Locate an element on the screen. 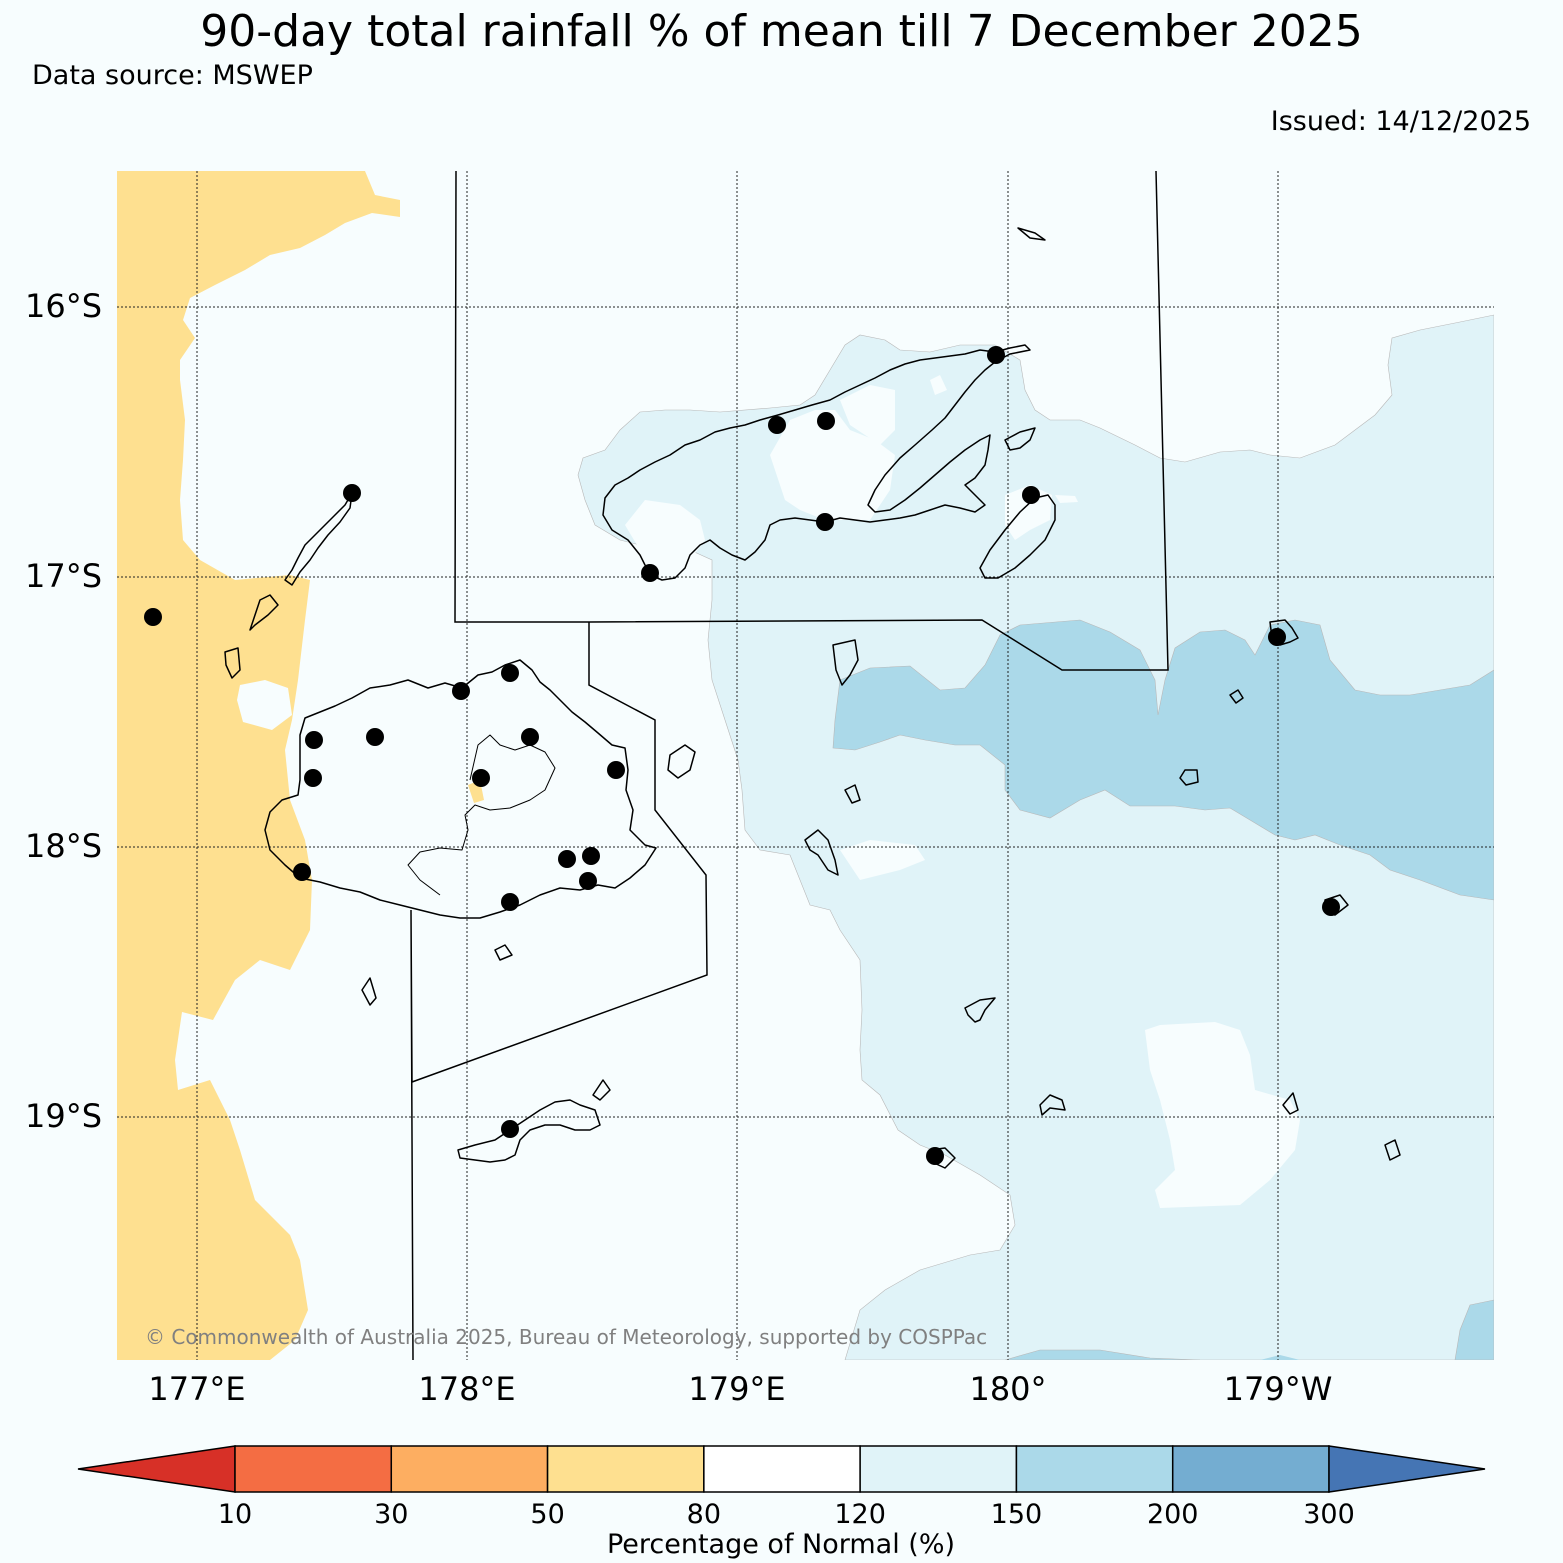 Image resolution: width=1563 pixels, height=1563 pixels. rainfall-zone-150-200-se is located at coordinates (1474, 1329).